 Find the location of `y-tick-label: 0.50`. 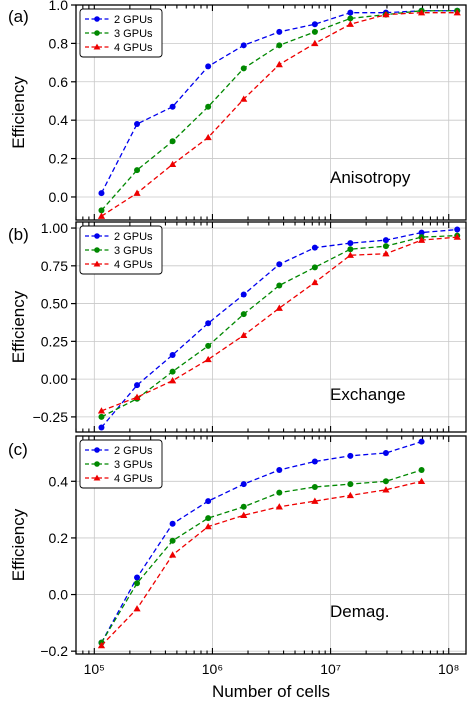

y-tick-label: 0.50 is located at coordinates (54, 304).